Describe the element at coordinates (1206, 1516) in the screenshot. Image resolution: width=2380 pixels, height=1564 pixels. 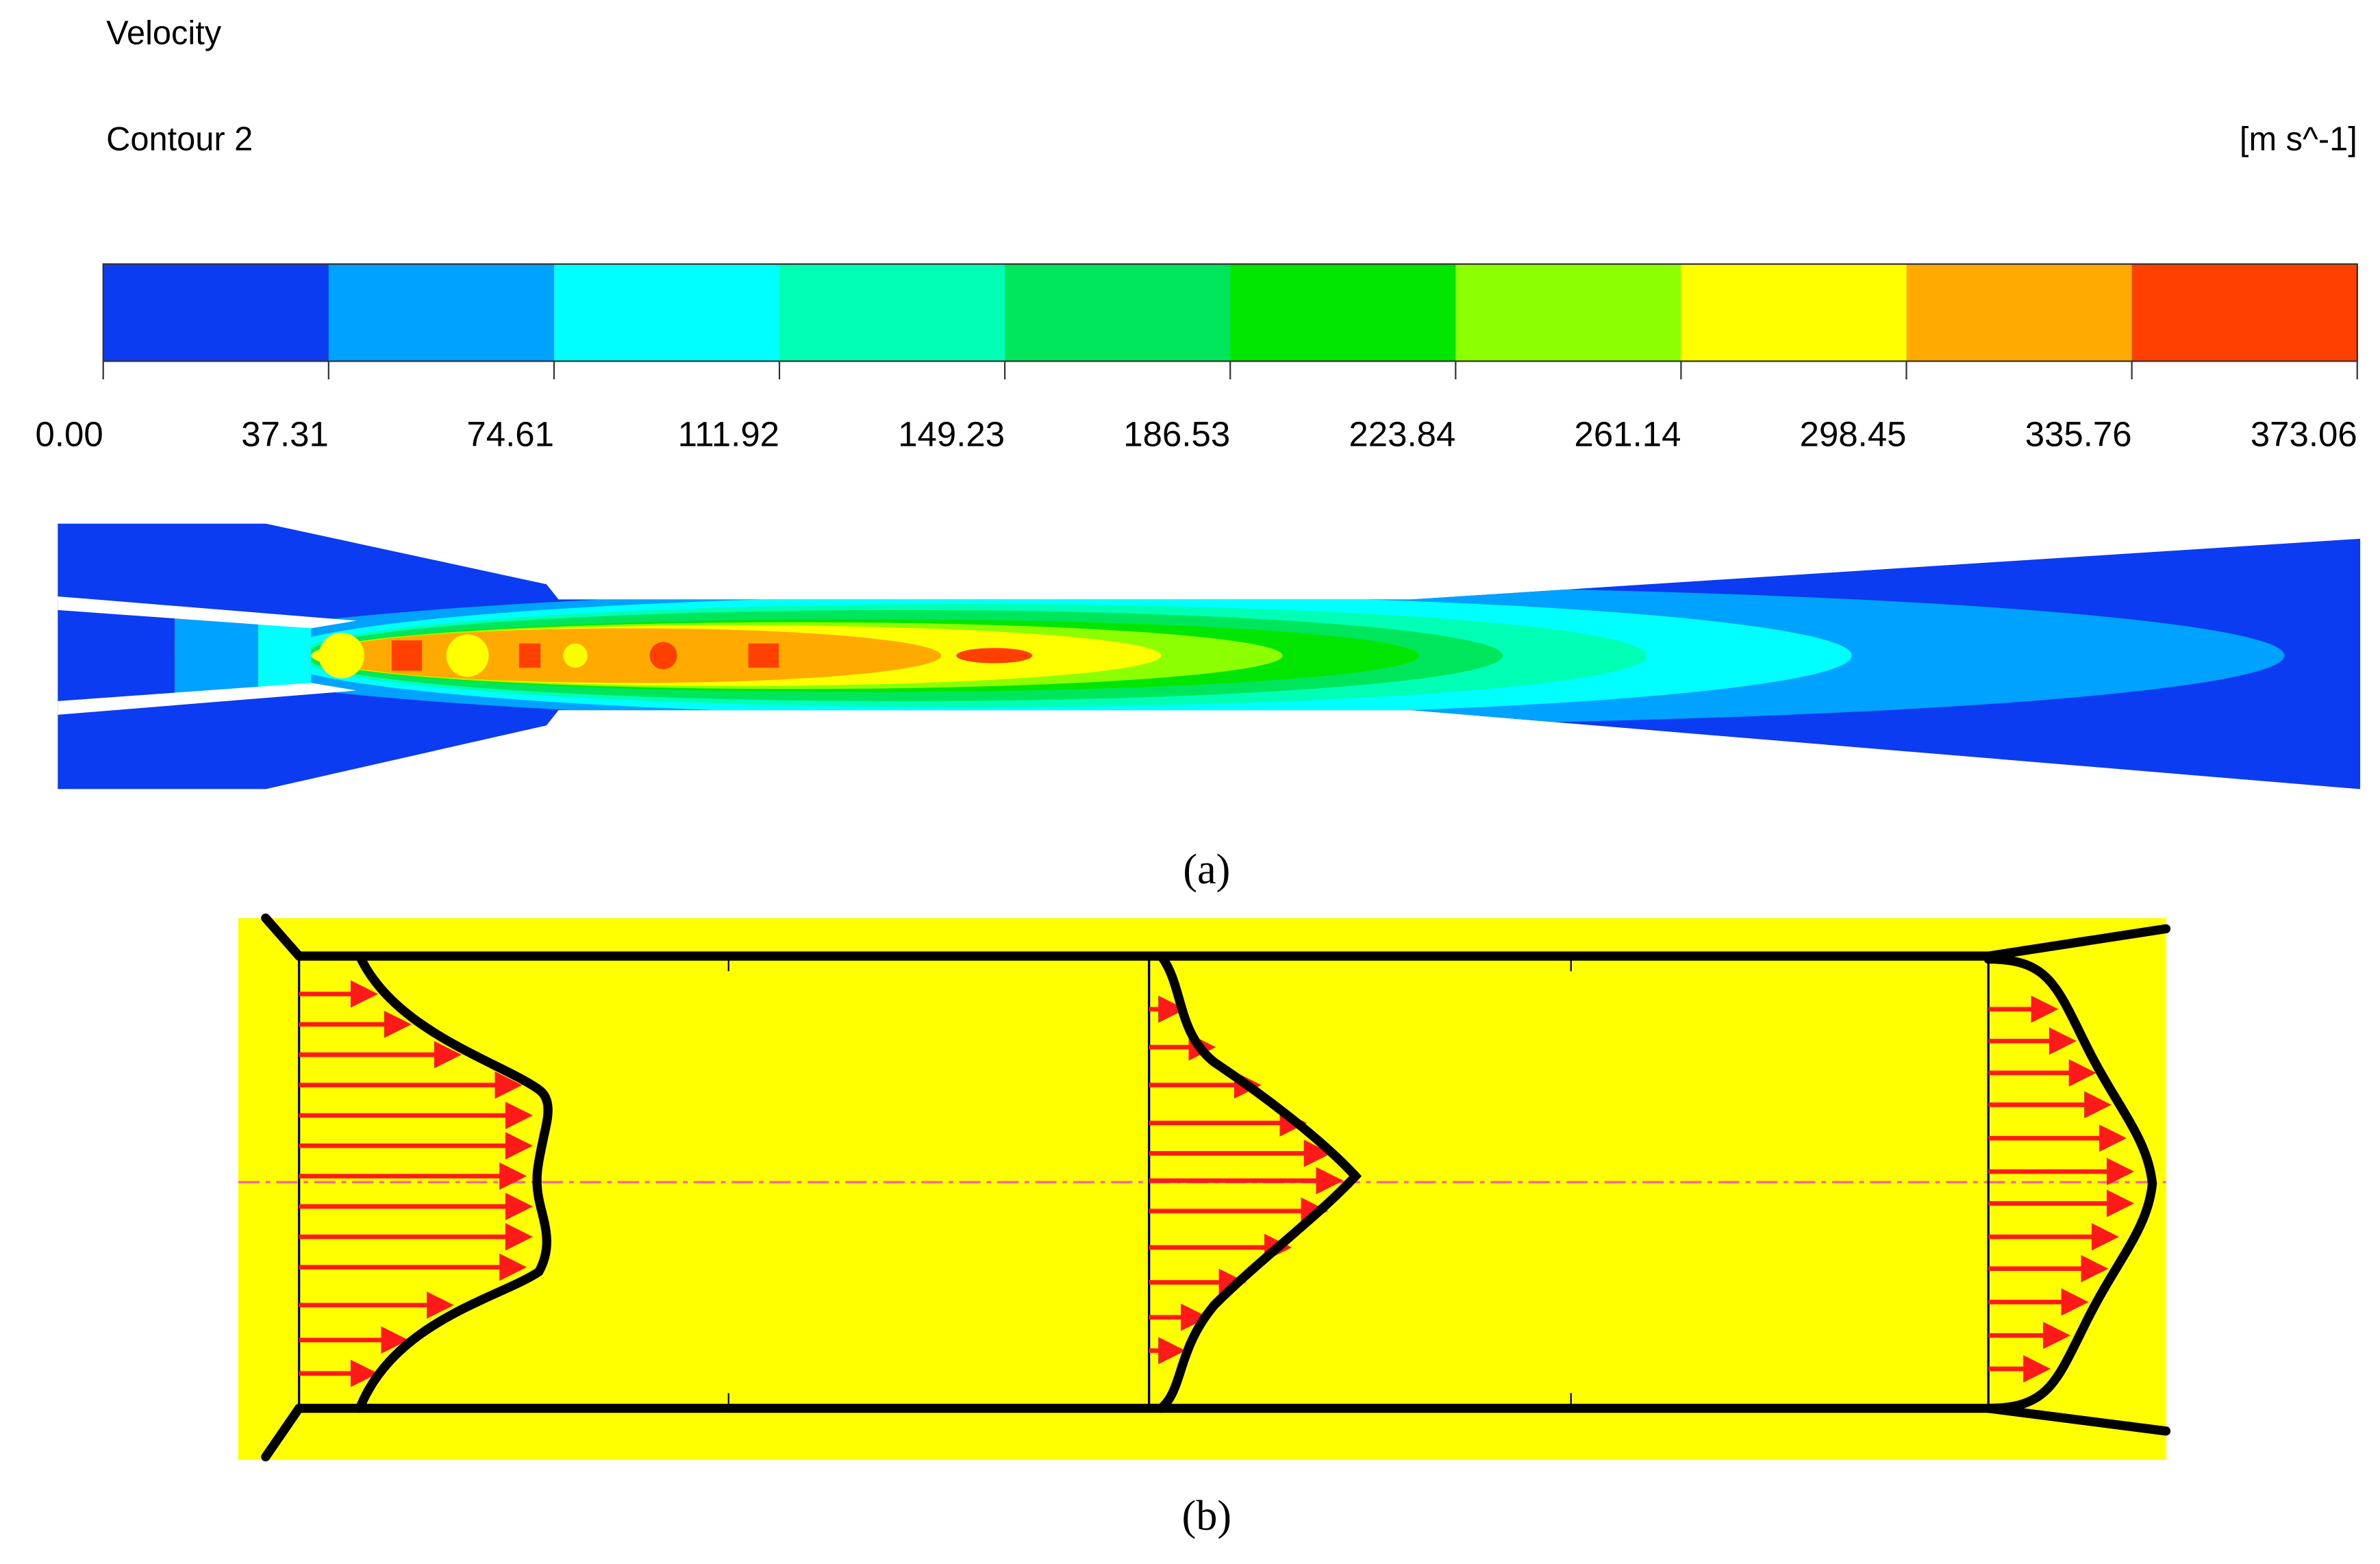
I see `caption: (b)` at that location.